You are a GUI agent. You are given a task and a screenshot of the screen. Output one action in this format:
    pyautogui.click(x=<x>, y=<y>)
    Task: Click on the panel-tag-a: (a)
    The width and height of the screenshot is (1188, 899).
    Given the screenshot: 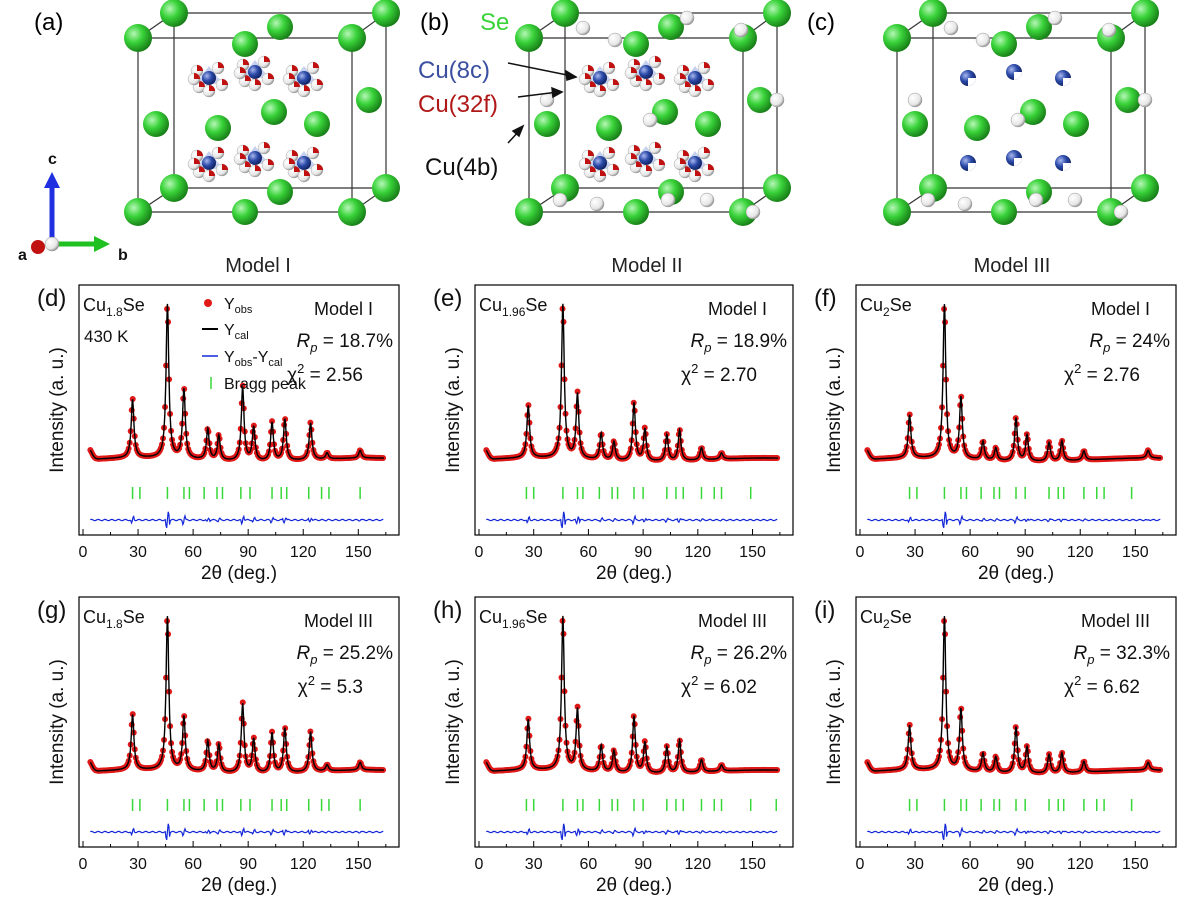 What is the action you would take?
    pyautogui.click(x=48, y=22)
    